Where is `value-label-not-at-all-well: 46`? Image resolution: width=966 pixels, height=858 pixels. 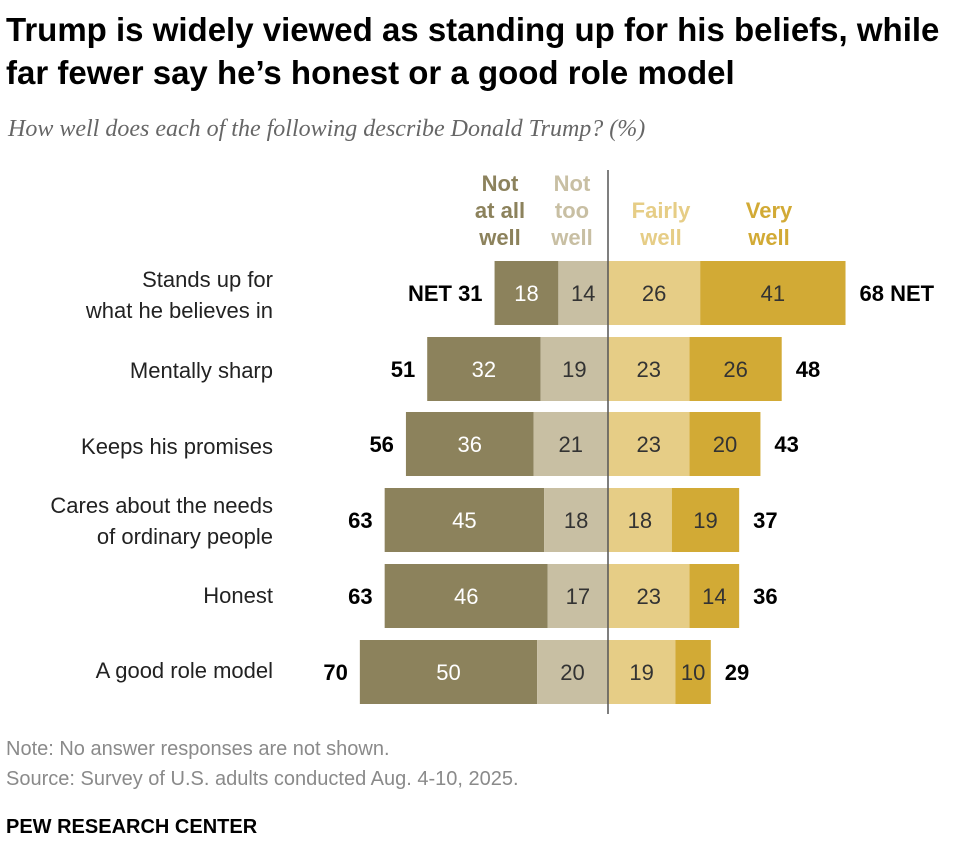
value-label-not-at-all-well: 46 is located at coordinates (466, 596).